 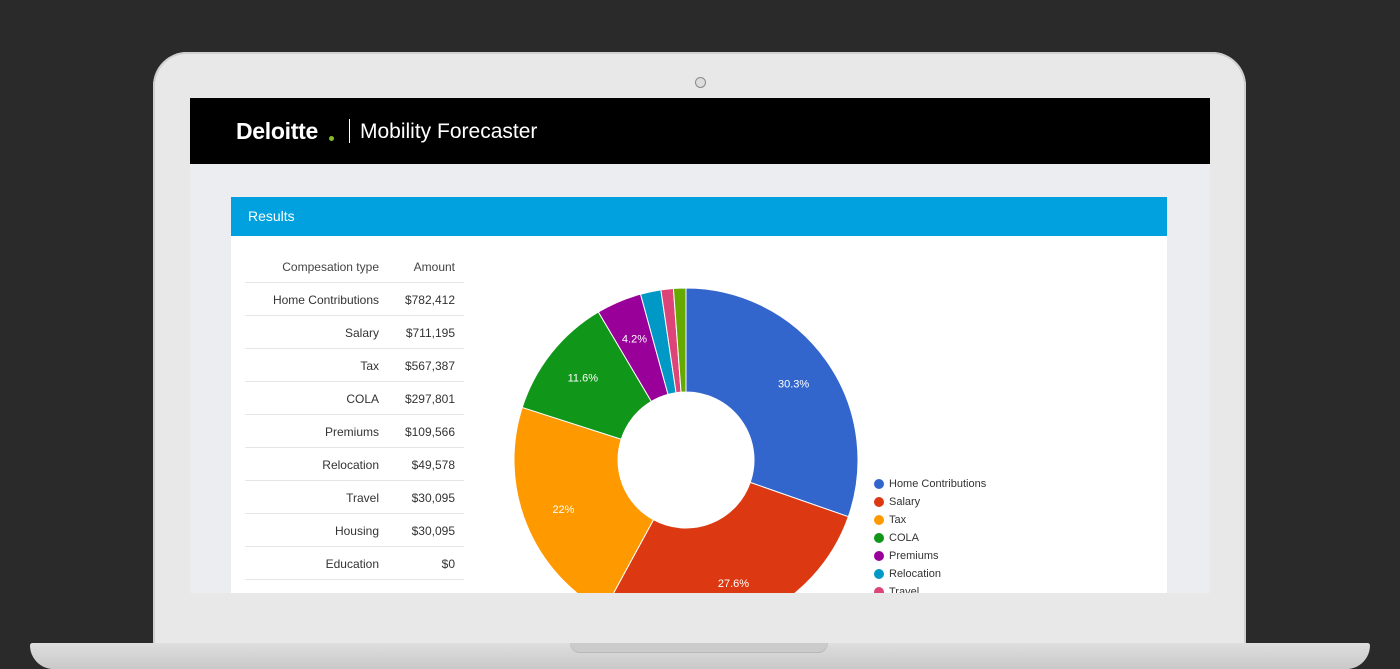 What do you see at coordinates (699, 216) in the screenshot?
I see `results-header: Results` at bounding box center [699, 216].